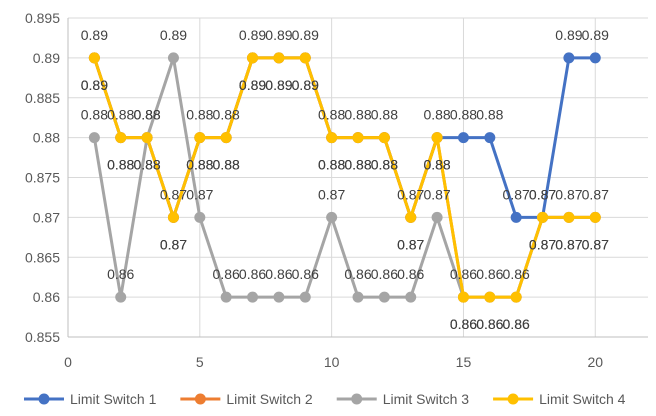 This screenshot has height=416, width=656. Describe the element at coordinates (46, 297) in the screenshot. I see `y-tick-label: 0.86` at that location.